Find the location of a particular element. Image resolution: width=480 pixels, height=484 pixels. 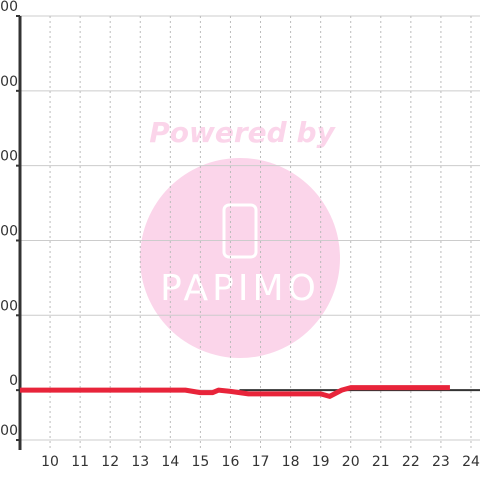

x-tick-label: 13 is located at coordinates (140, 462).